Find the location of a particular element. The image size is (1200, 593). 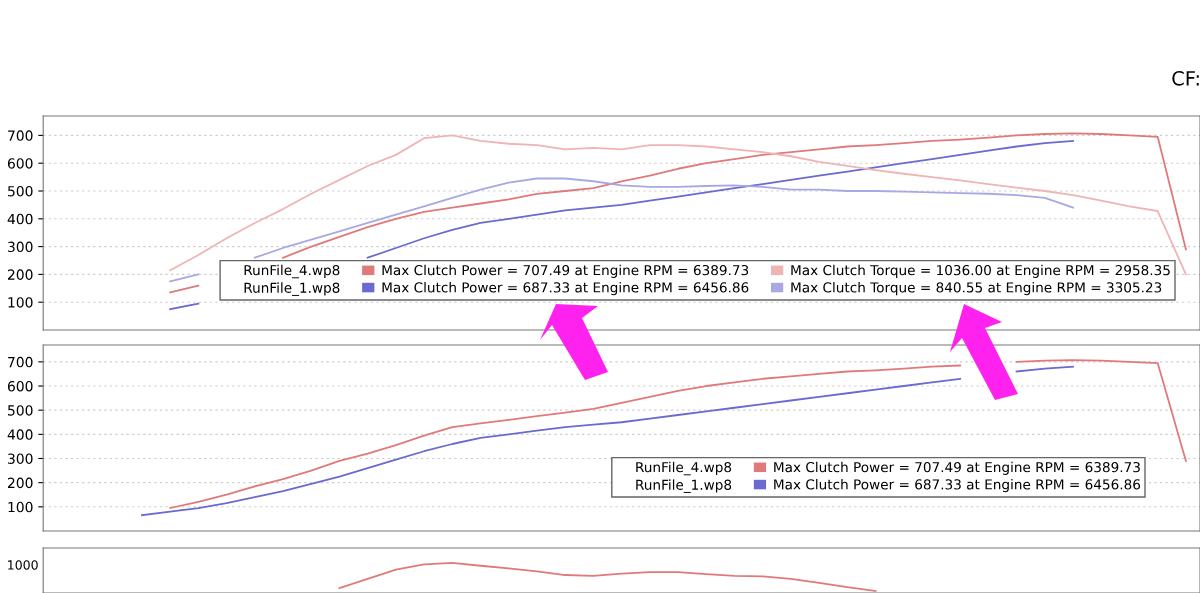

text: CF: is located at coordinates (1185, 78).